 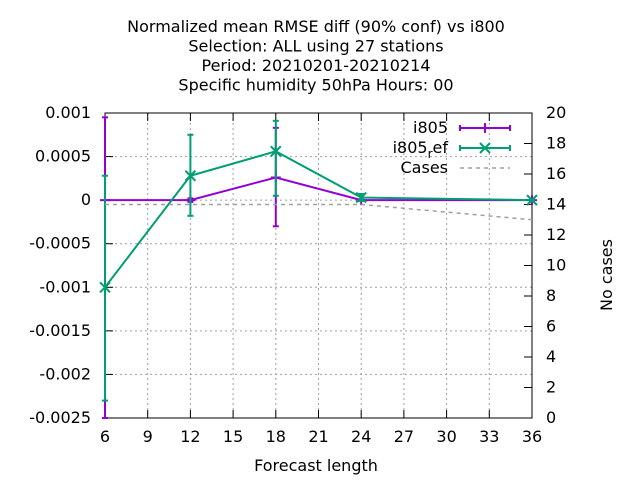 I want to click on y2-tick-label: 14, so click(x=556, y=204).